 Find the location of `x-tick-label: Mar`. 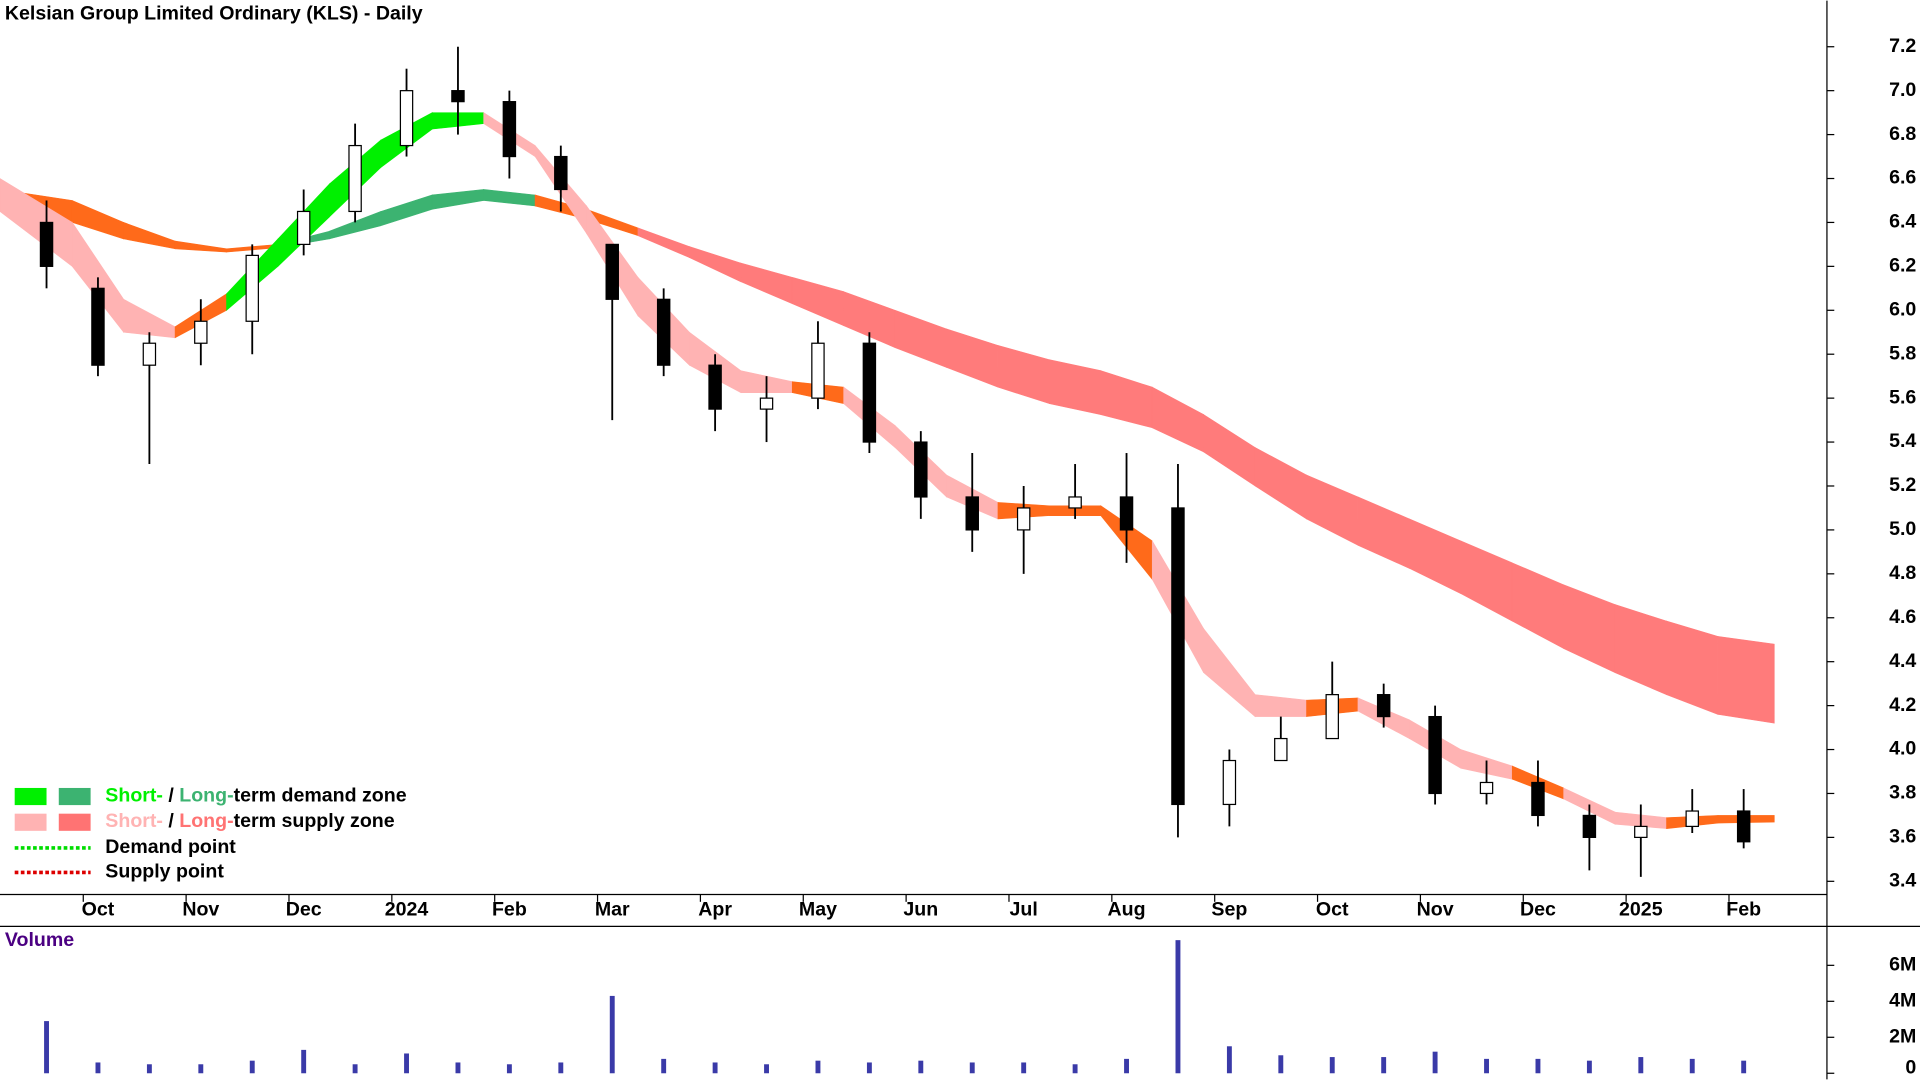

x-tick-label: Mar is located at coordinates (612, 910).